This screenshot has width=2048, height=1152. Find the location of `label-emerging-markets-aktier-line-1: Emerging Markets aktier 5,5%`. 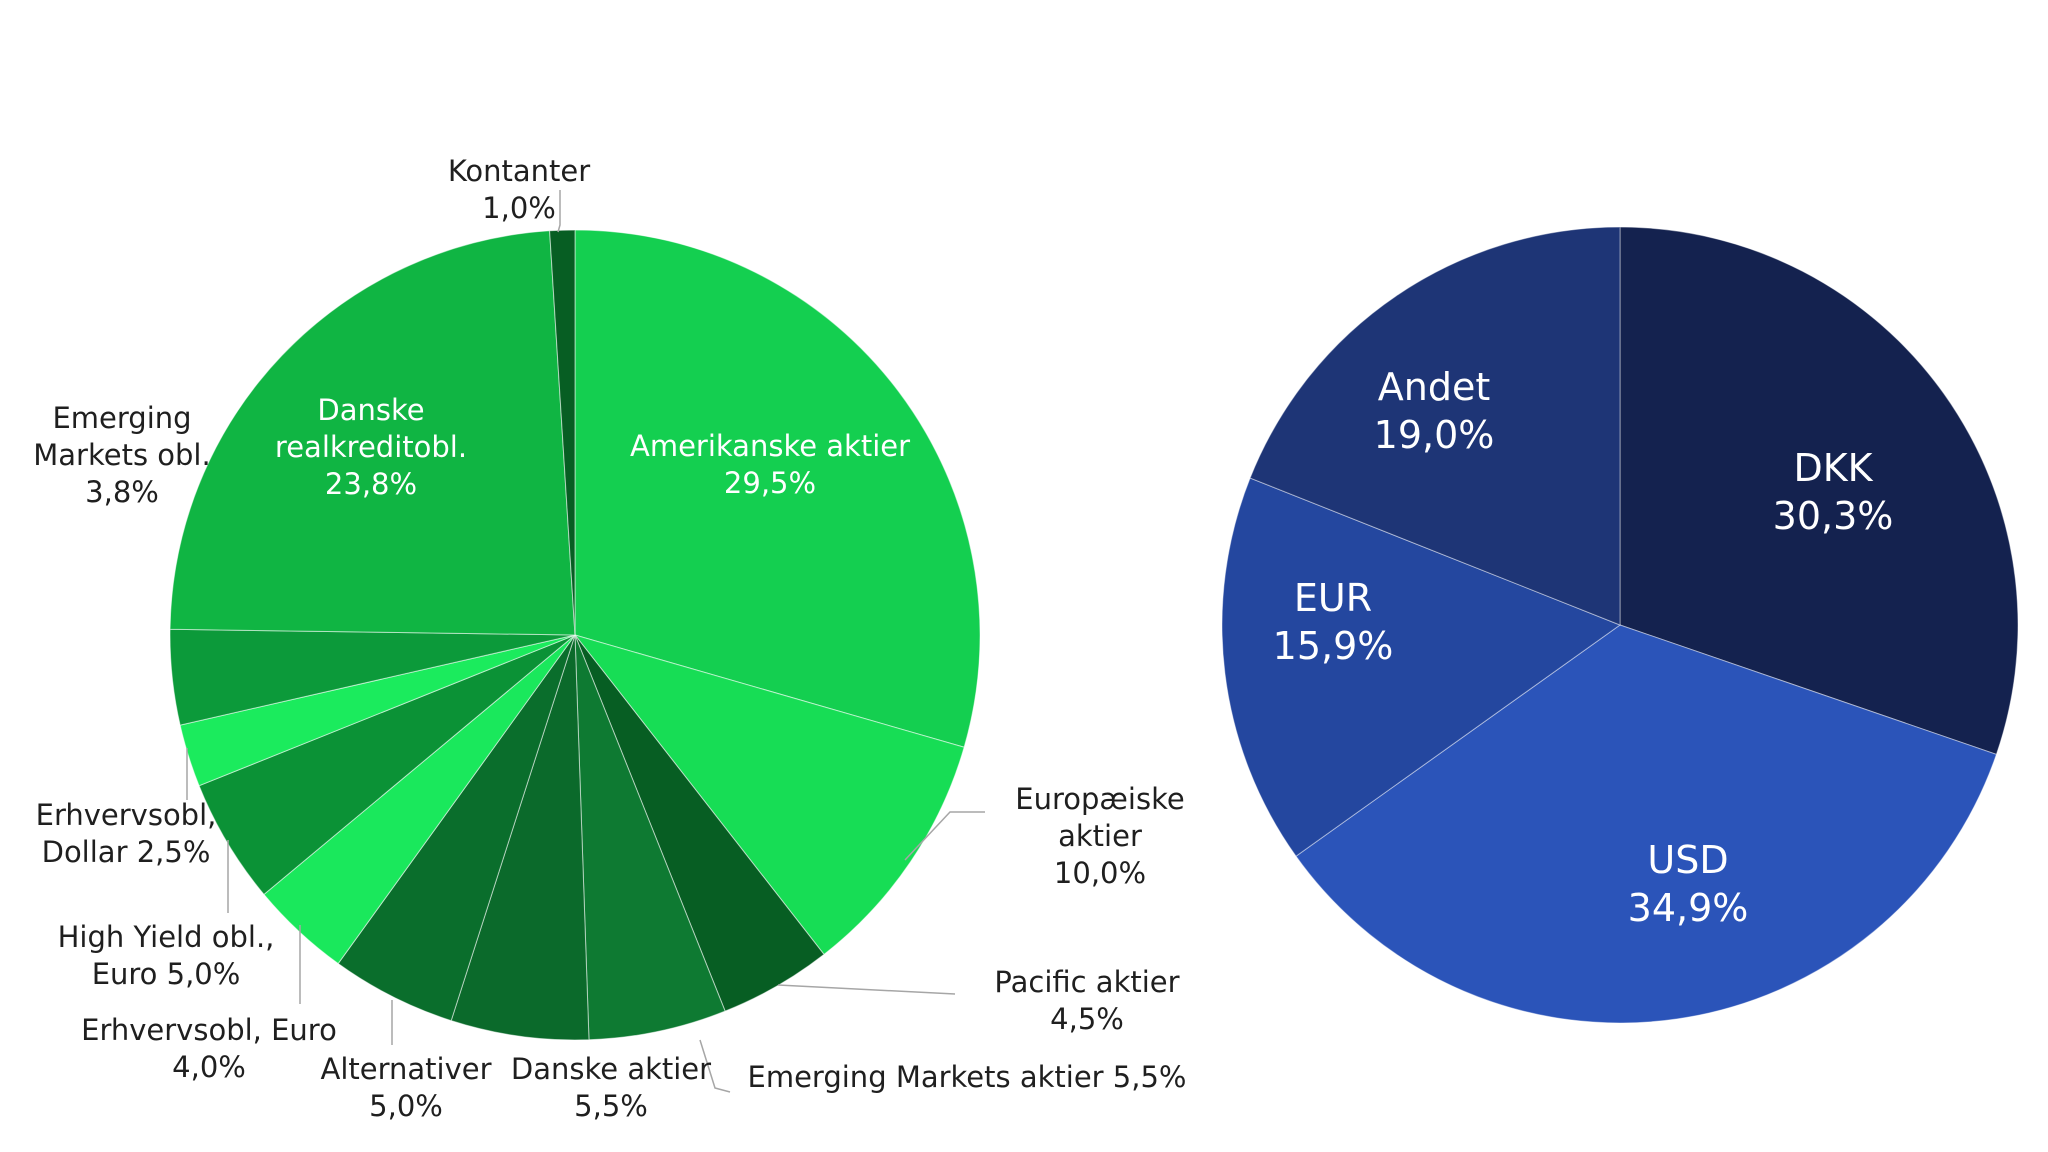

label-emerging-markets-aktier-line-1: Emerging Markets aktier 5,5% is located at coordinates (967, 1077).